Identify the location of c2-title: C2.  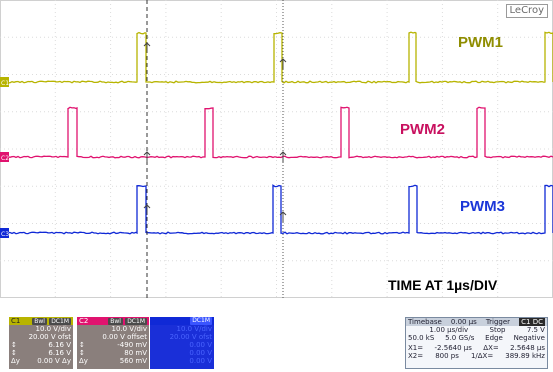
(84, 321).